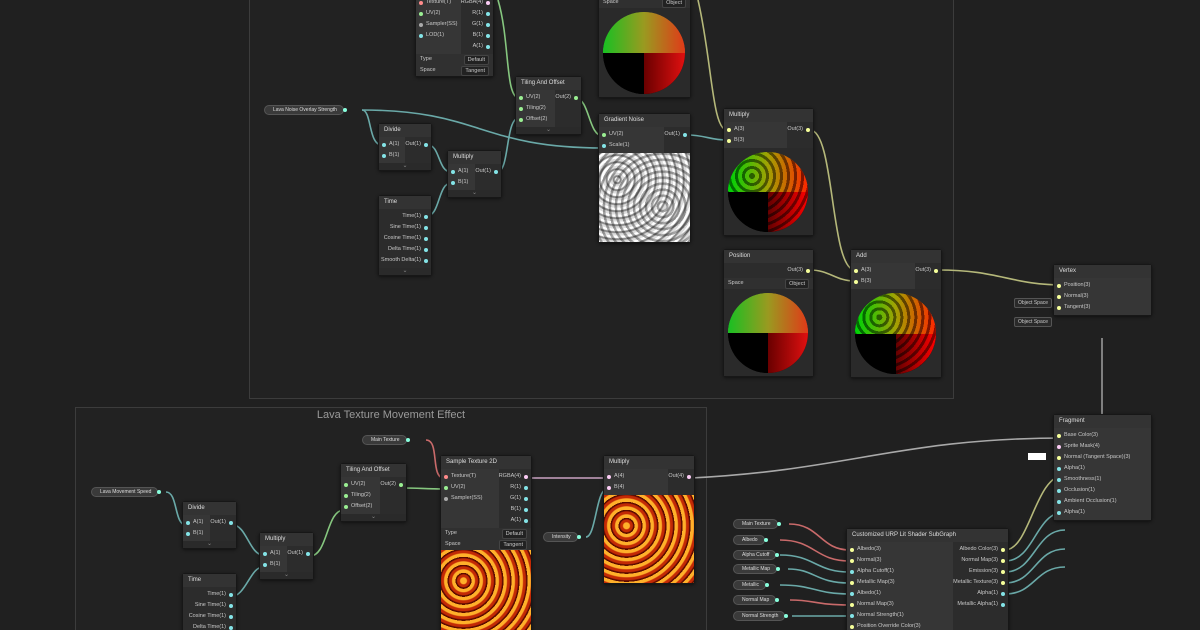 This screenshot has height=630, width=1200. What do you see at coordinates (535, 119) in the screenshot?
I see `input-port: Offset(2)` at bounding box center [535, 119].